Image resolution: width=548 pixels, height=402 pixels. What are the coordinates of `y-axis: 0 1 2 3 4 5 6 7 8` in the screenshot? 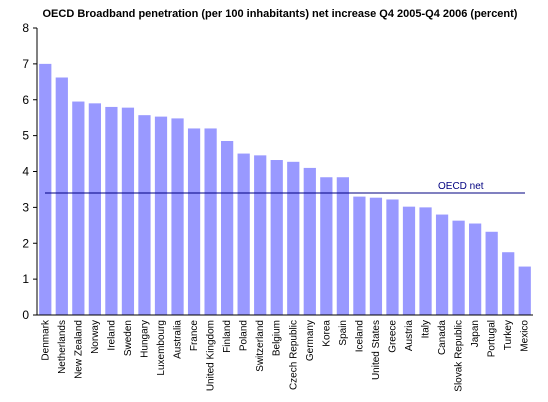 It's located at (30, 171).